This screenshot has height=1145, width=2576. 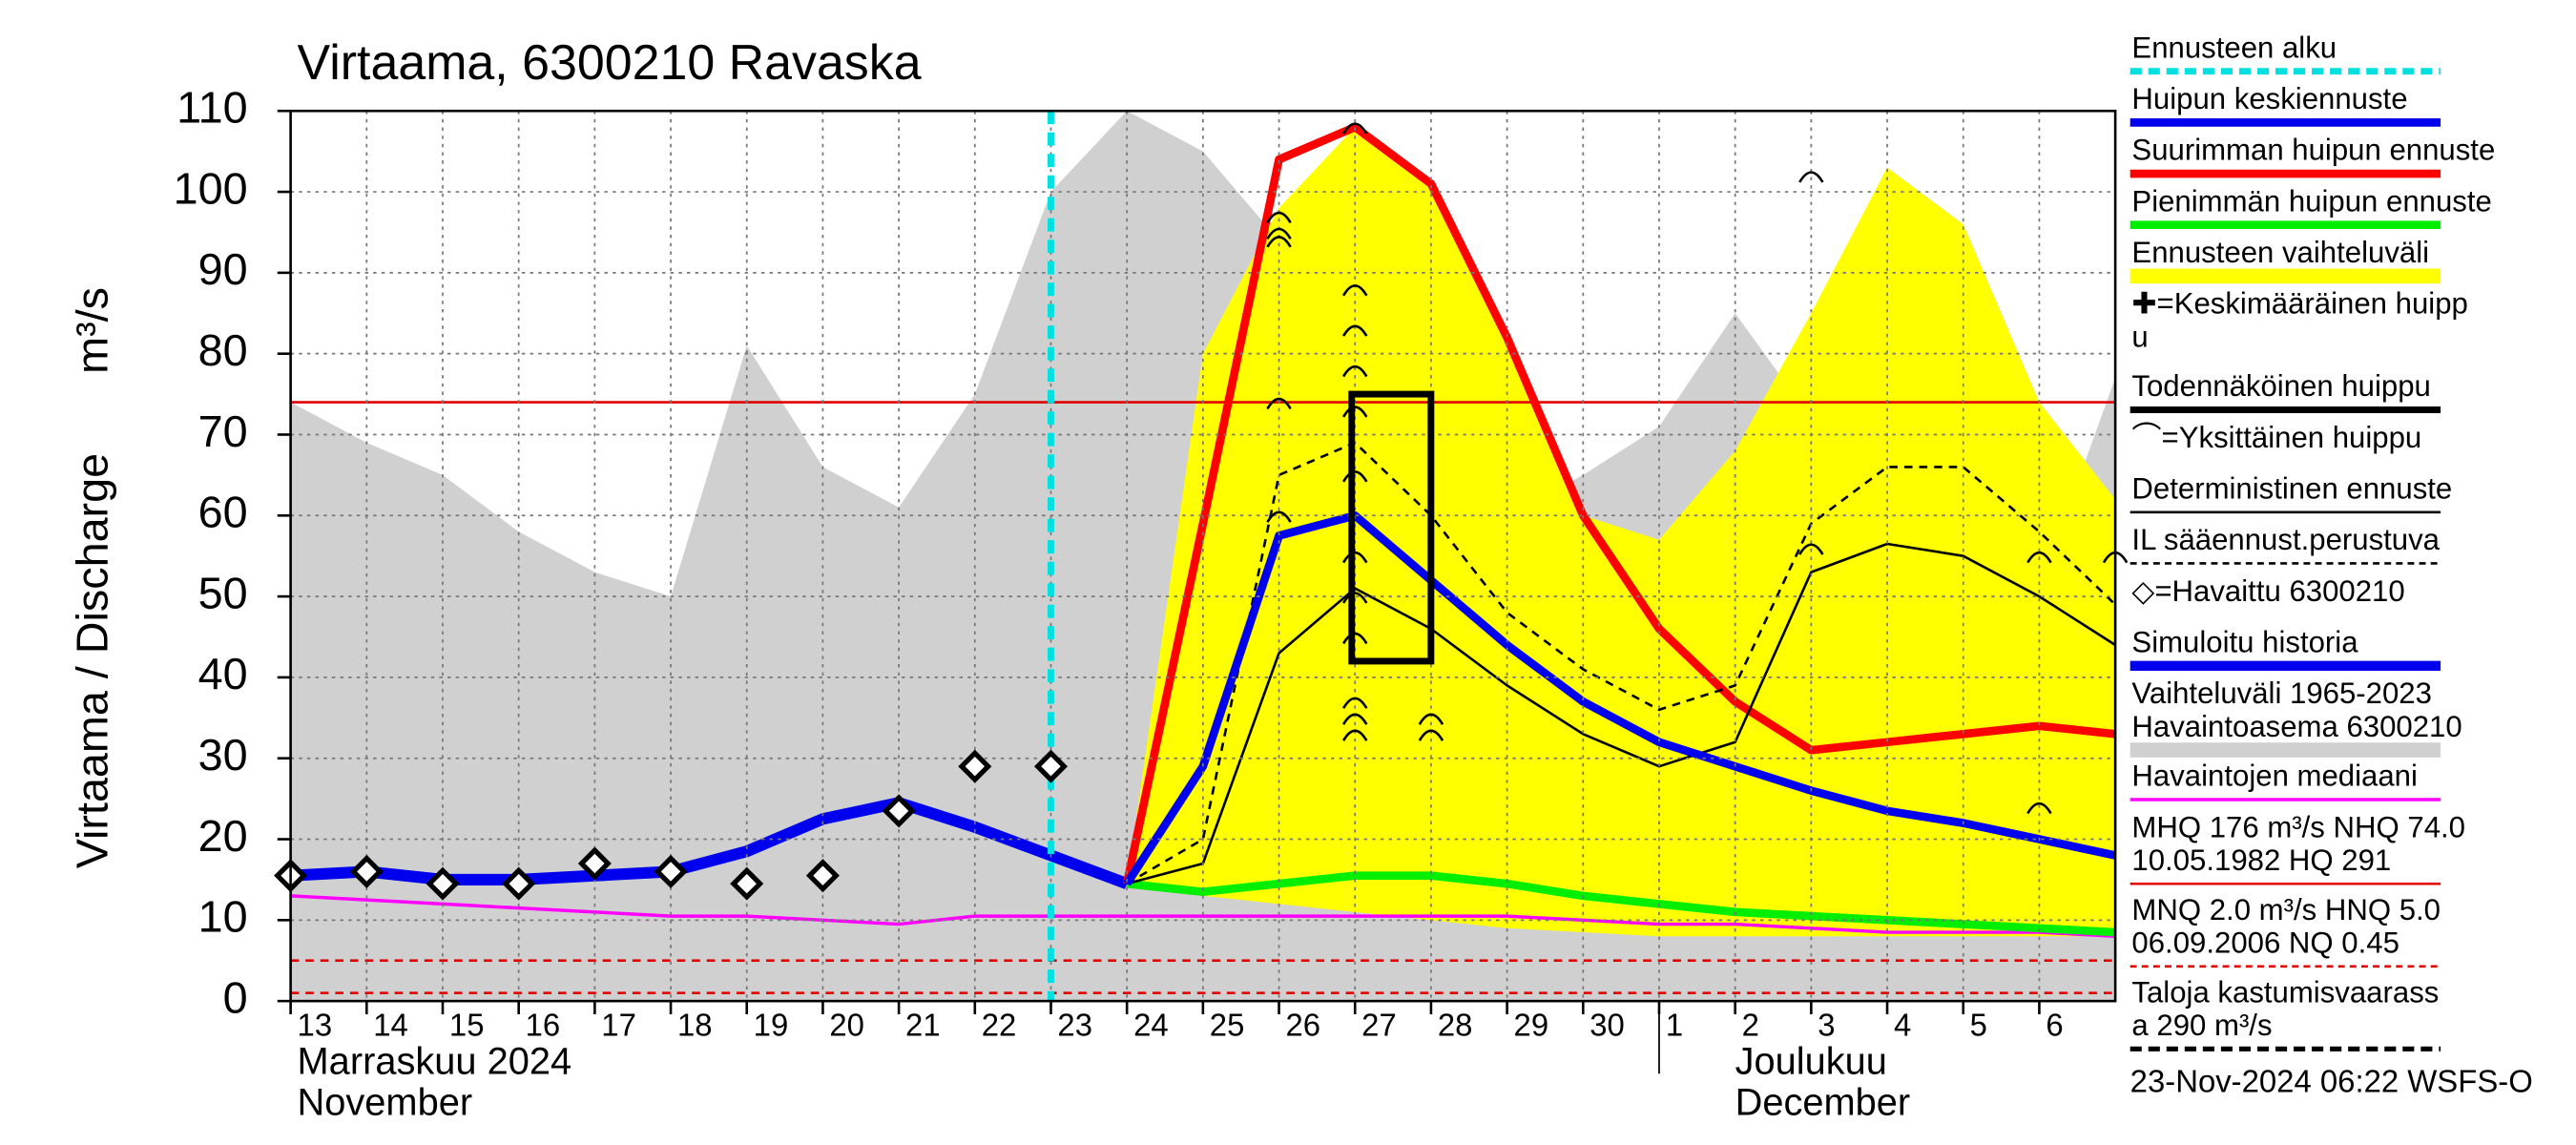 What do you see at coordinates (1750, 1025) in the screenshot?
I see `x-tick-label: 2` at bounding box center [1750, 1025].